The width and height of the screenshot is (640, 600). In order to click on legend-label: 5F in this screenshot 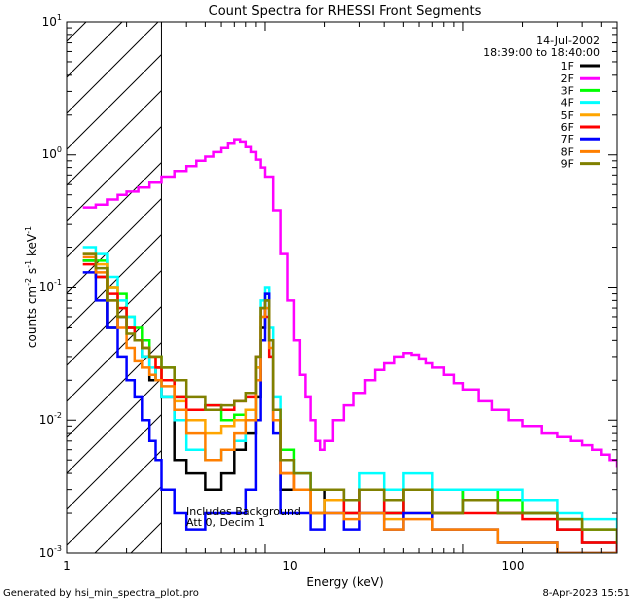, I will do `click(567, 115)`.